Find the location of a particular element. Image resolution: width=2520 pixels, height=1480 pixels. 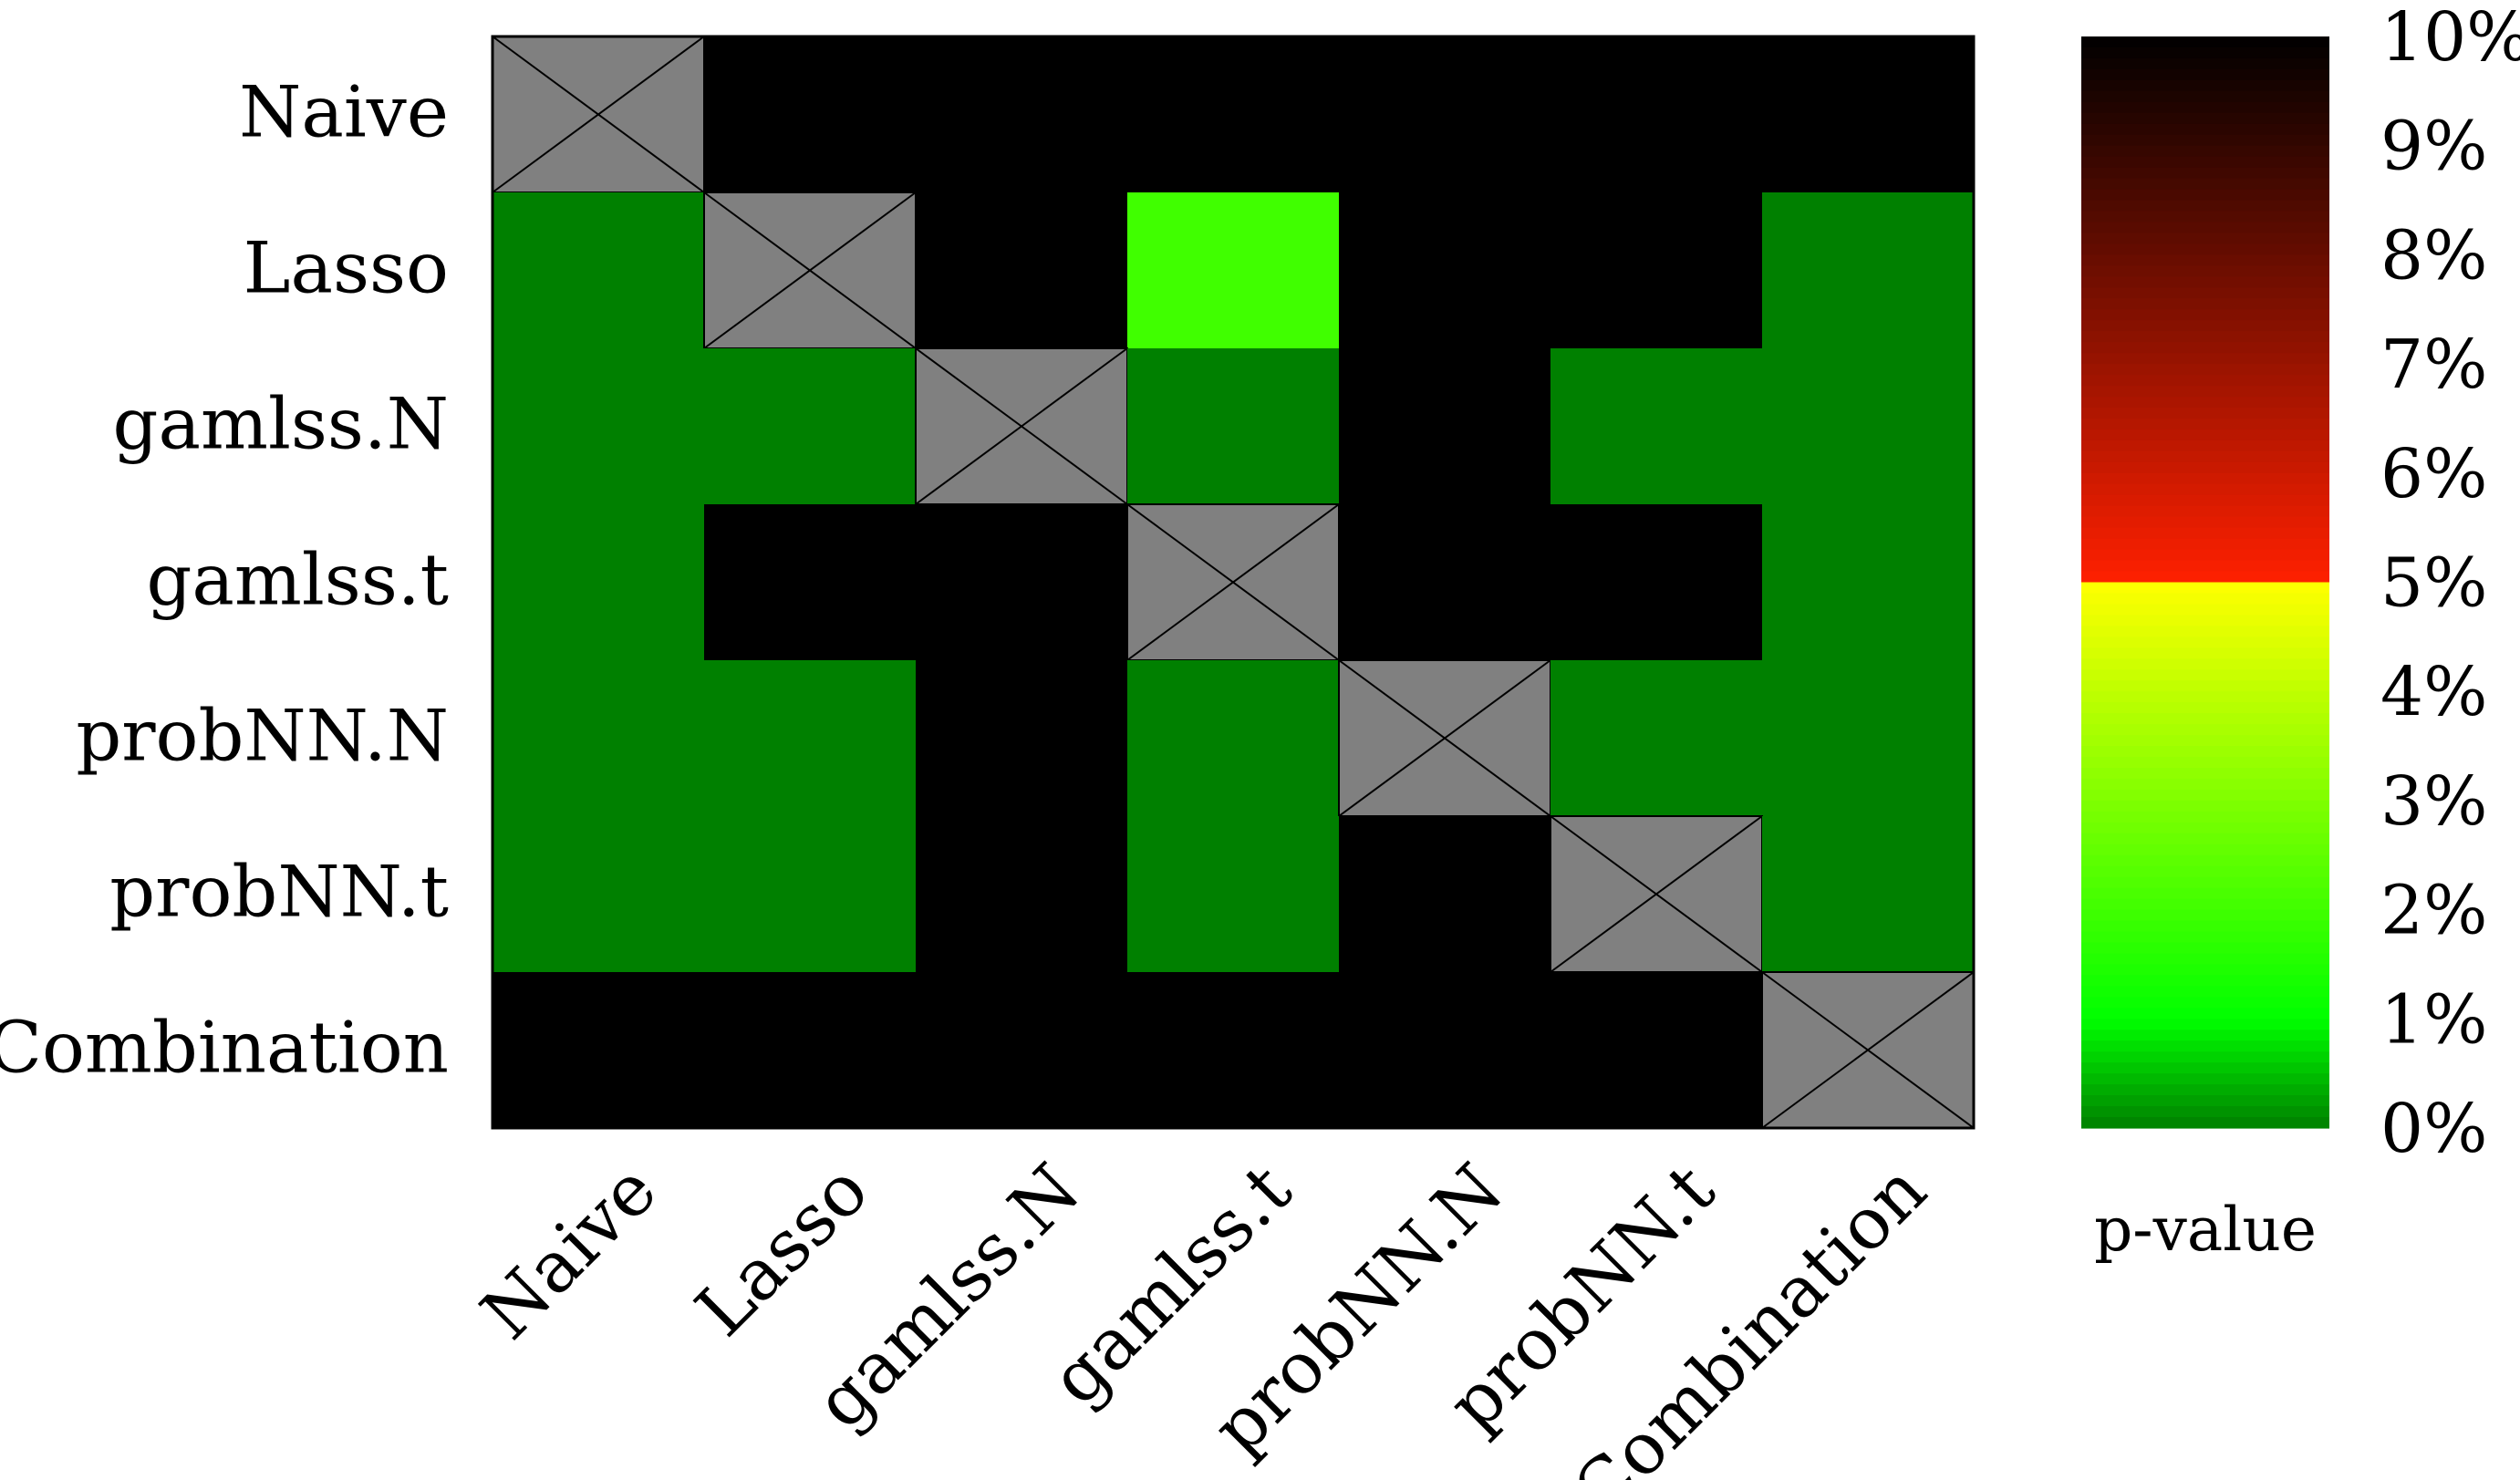

row-label: probNN.t is located at coordinates (279, 893).